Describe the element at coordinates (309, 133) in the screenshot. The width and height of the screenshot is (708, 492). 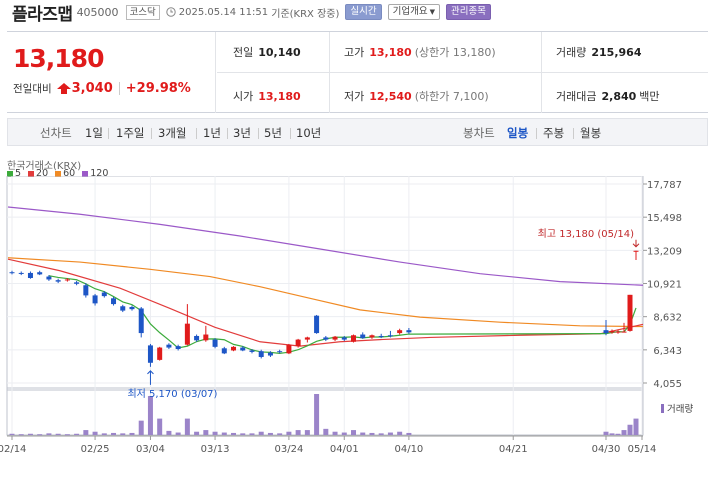
I see `period-10y: 10년` at that location.